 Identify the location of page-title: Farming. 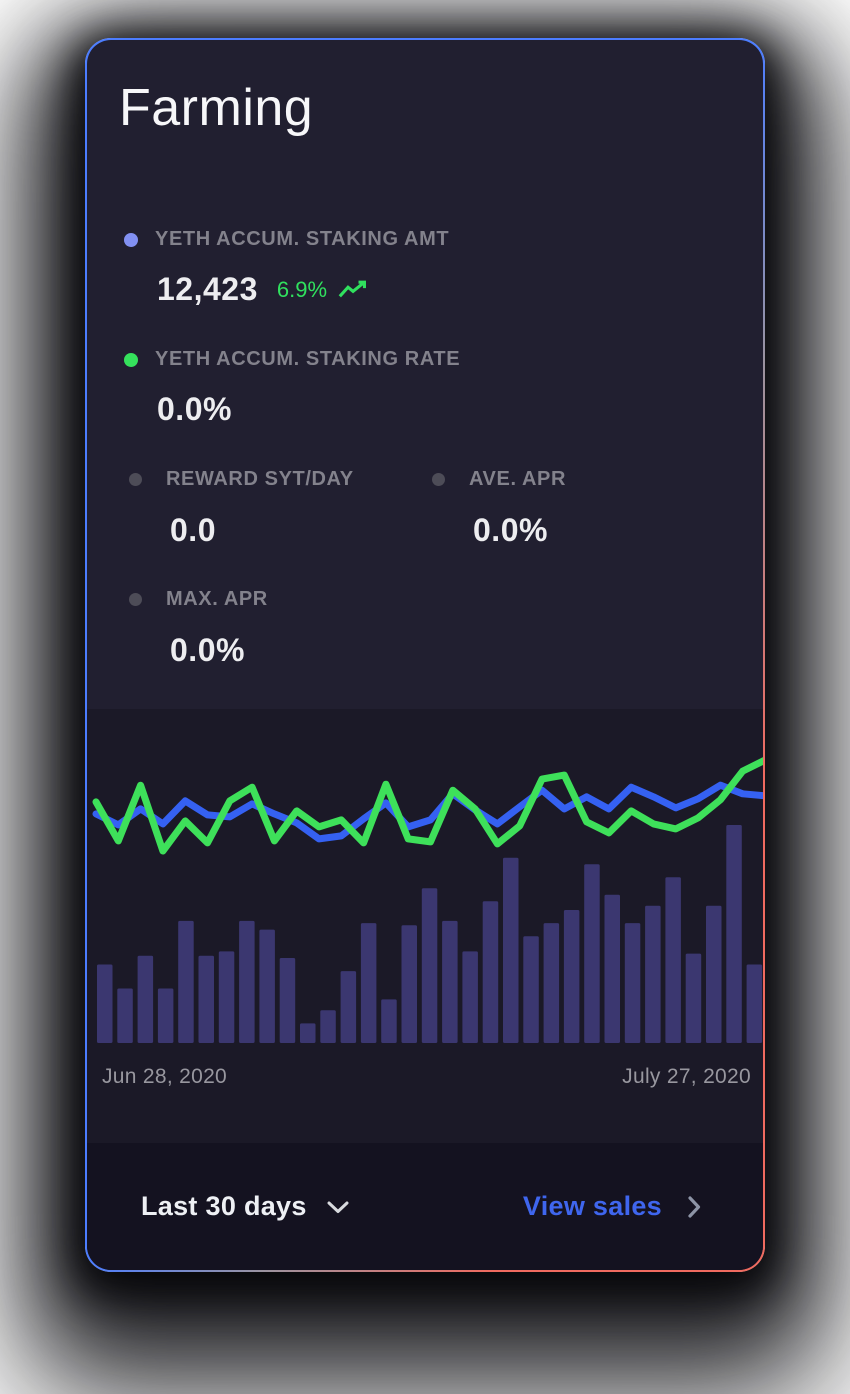
(216, 108).